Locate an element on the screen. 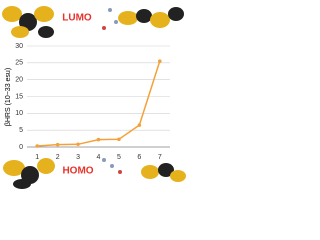  y-tick-label: 15 is located at coordinates (19, 96).